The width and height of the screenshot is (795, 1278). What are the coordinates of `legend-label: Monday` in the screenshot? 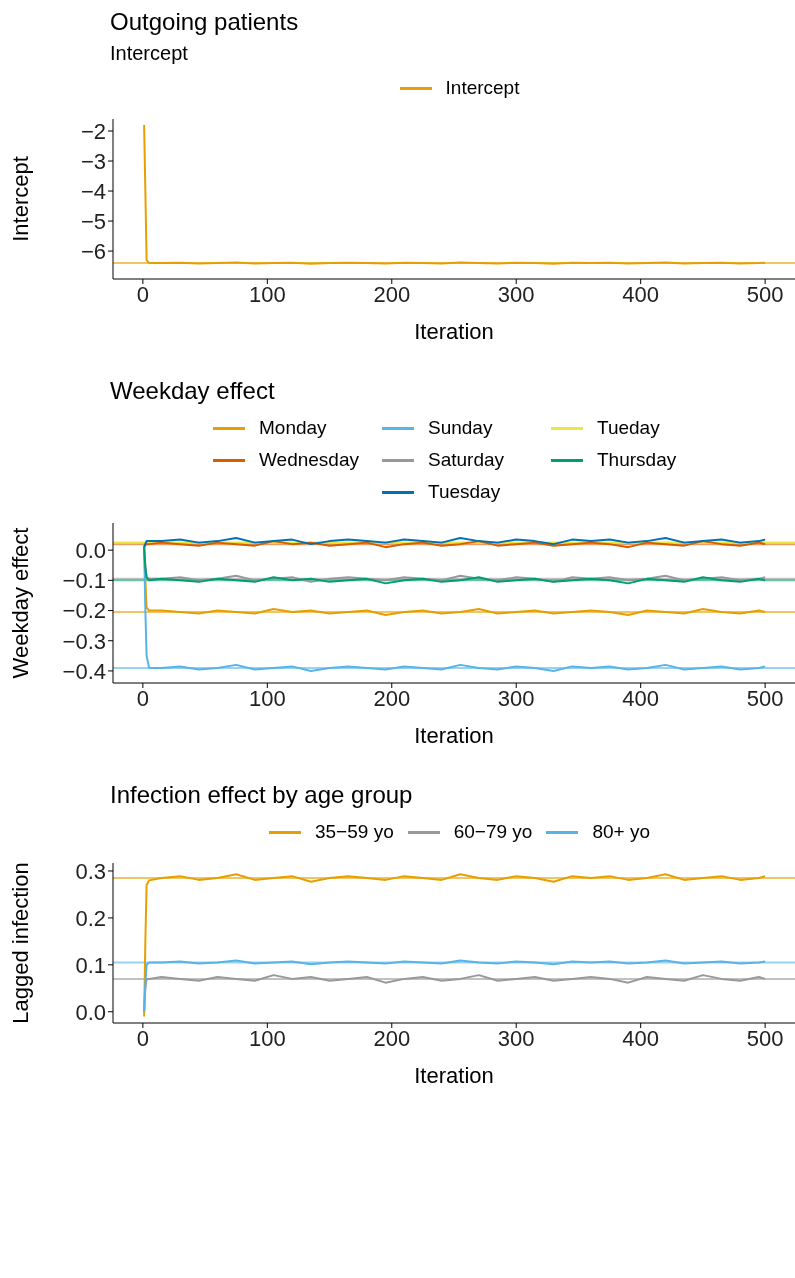 It's located at (293, 428).